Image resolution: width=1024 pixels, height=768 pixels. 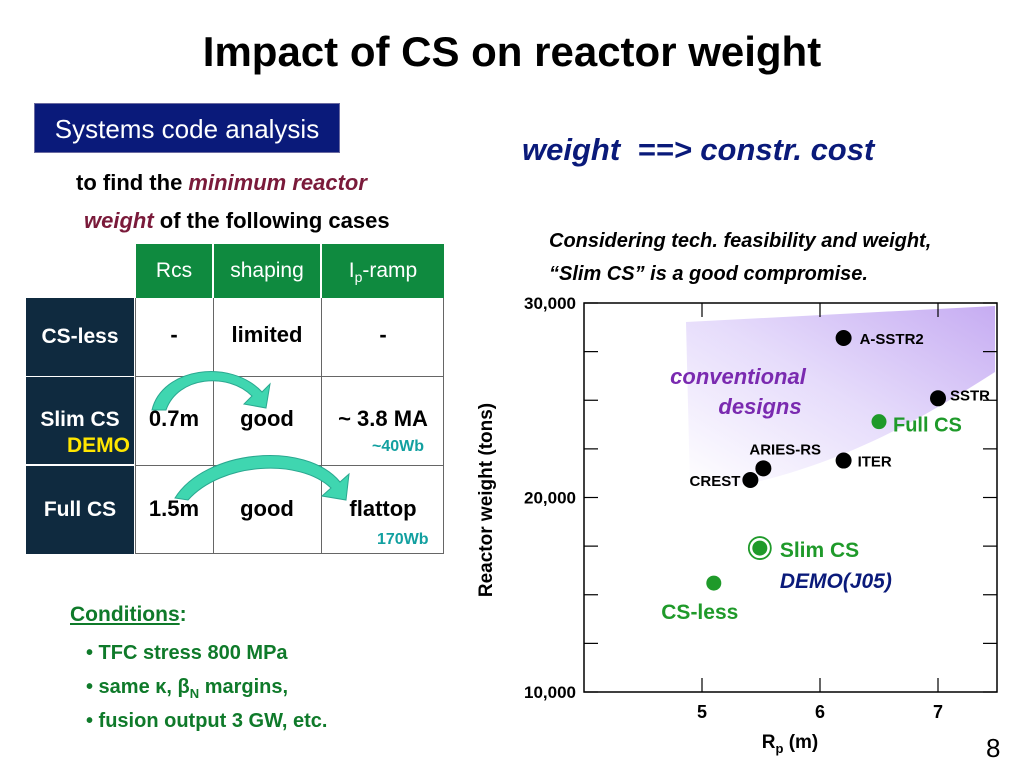 I want to click on weight-cost-statement: weight ==> constr. cost, so click(x=698, y=149).